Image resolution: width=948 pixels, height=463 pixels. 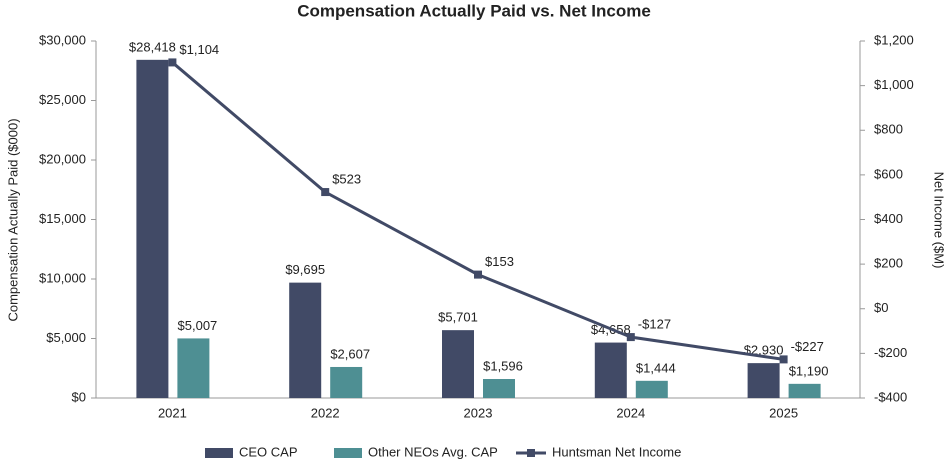 I want to click on legend-label: CEO CAP, so click(x=268, y=451).